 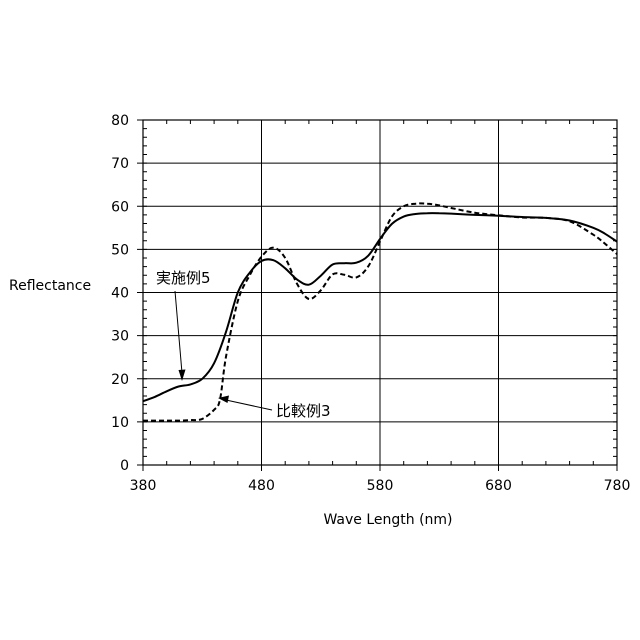 I want to click on y-tick-label: 40, so click(x=120, y=294).